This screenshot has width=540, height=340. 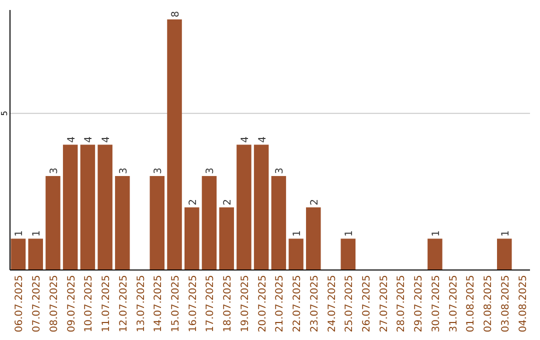 What do you see at coordinates (402, 303) in the screenshot?
I see `x-tick-label: 28.07.2025` at bounding box center [402, 303].